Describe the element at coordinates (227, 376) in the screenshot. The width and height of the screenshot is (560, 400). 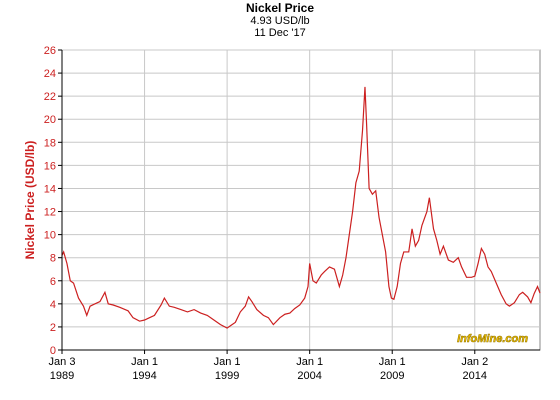
I see `x-tick-label: 1999` at that location.